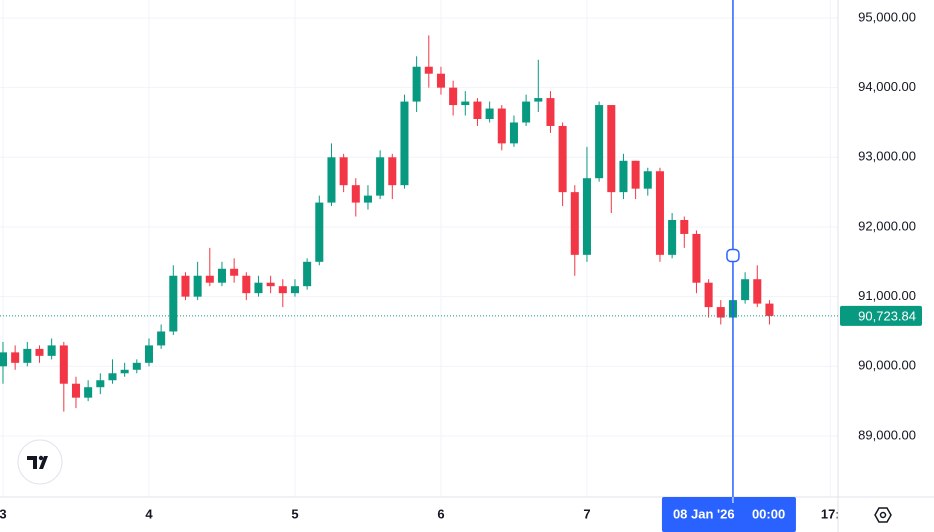 The width and height of the screenshot is (934, 532). I want to click on logo-dot, so click(41, 458).